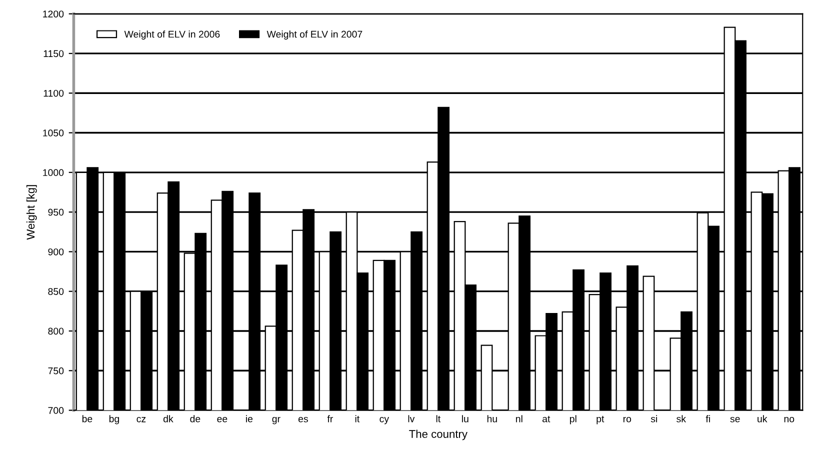 This screenshot has width=819, height=461. I want to click on y-tick-label: 1150, so click(54, 54).